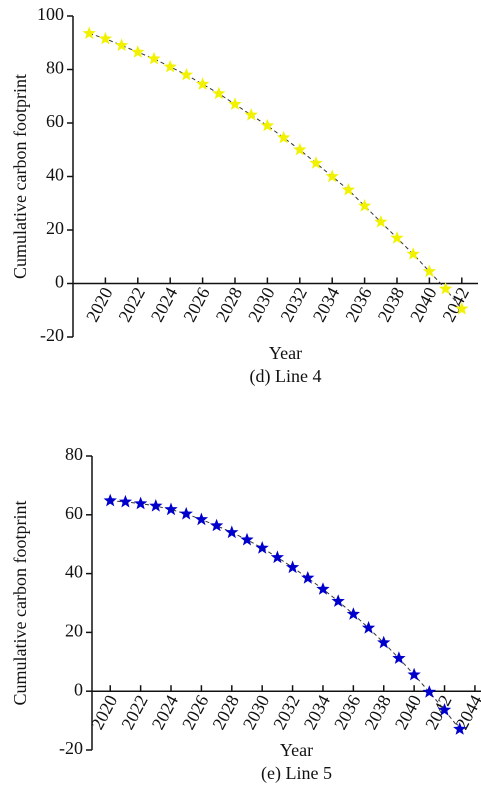  I want to click on x-tick-label: 2042, so click(438, 712).